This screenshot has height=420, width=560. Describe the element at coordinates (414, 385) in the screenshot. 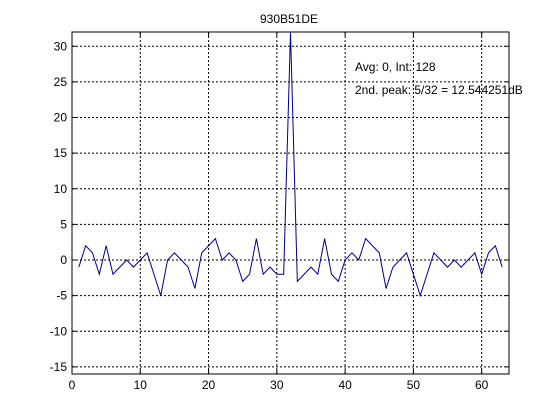

I see `x-tick-label: 50` at that location.